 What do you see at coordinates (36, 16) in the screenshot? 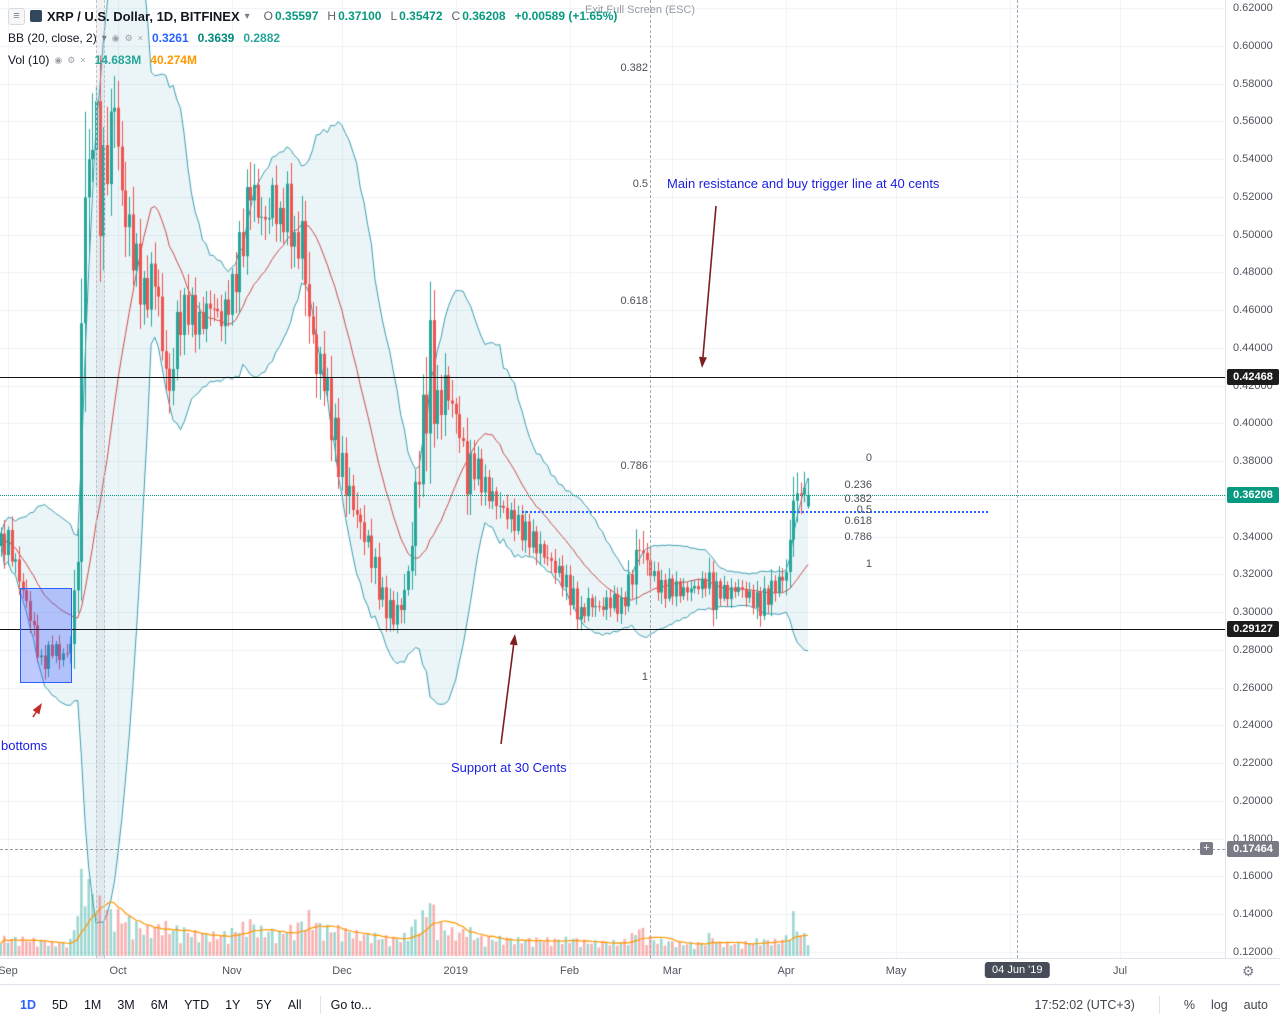
I see `chart-logo-icon` at bounding box center [36, 16].